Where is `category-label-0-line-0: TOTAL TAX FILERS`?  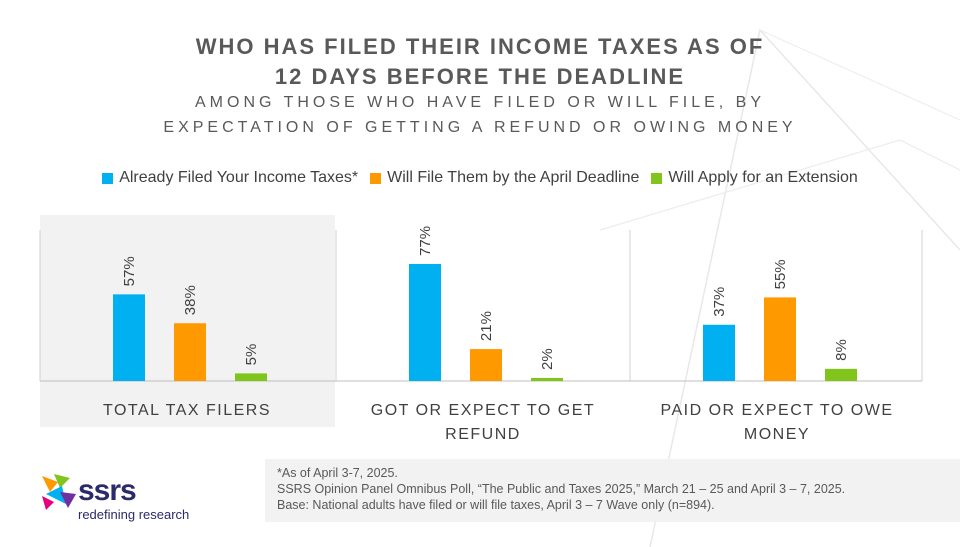 category-label-0-line-0: TOTAL TAX FILERS is located at coordinates (187, 410).